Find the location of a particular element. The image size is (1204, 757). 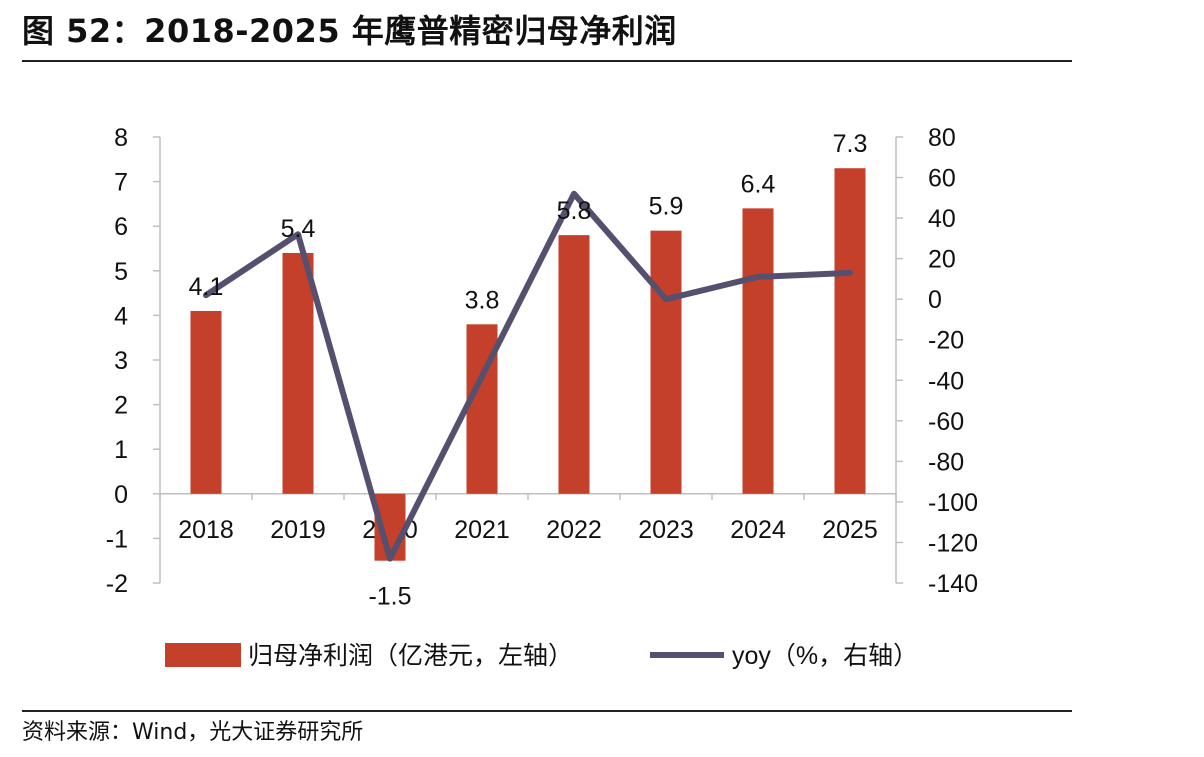

left-axis-tick-label: 7 is located at coordinates (121, 183).